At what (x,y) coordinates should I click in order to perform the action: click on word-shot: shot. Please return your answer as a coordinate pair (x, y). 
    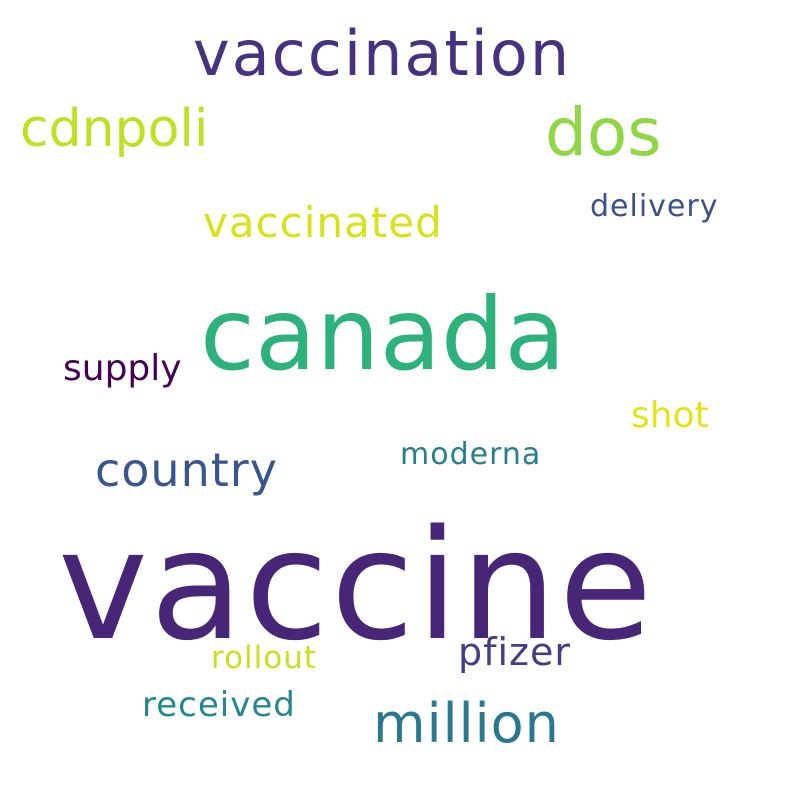
    Looking at the image, I should click on (670, 415).